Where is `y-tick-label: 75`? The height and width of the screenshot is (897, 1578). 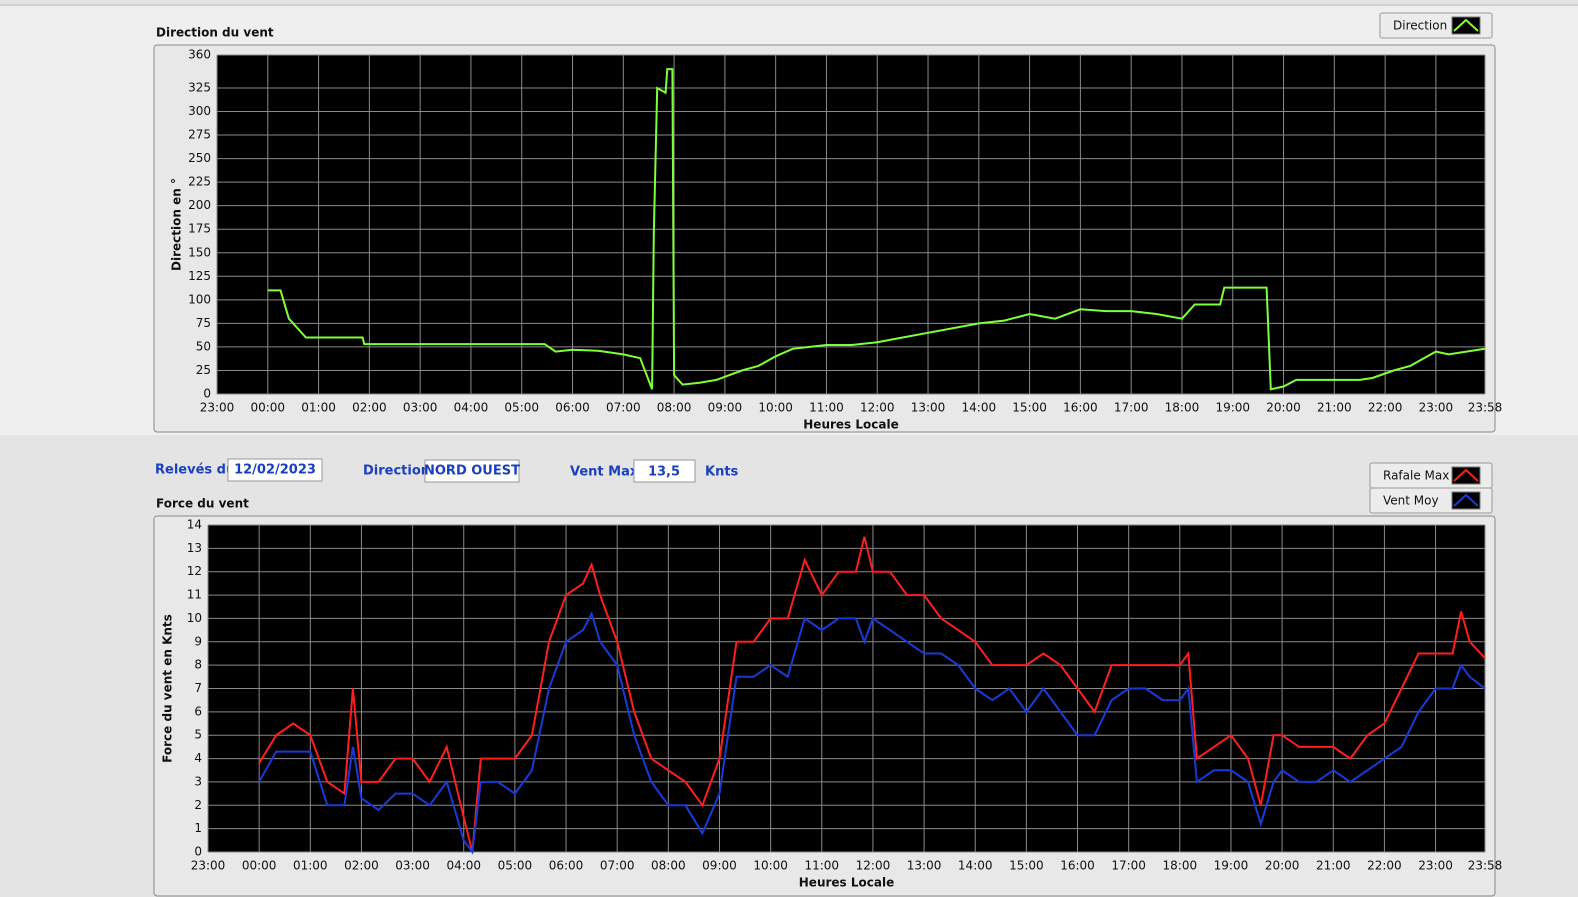 y-tick-label: 75 is located at coordinates (203, 323).